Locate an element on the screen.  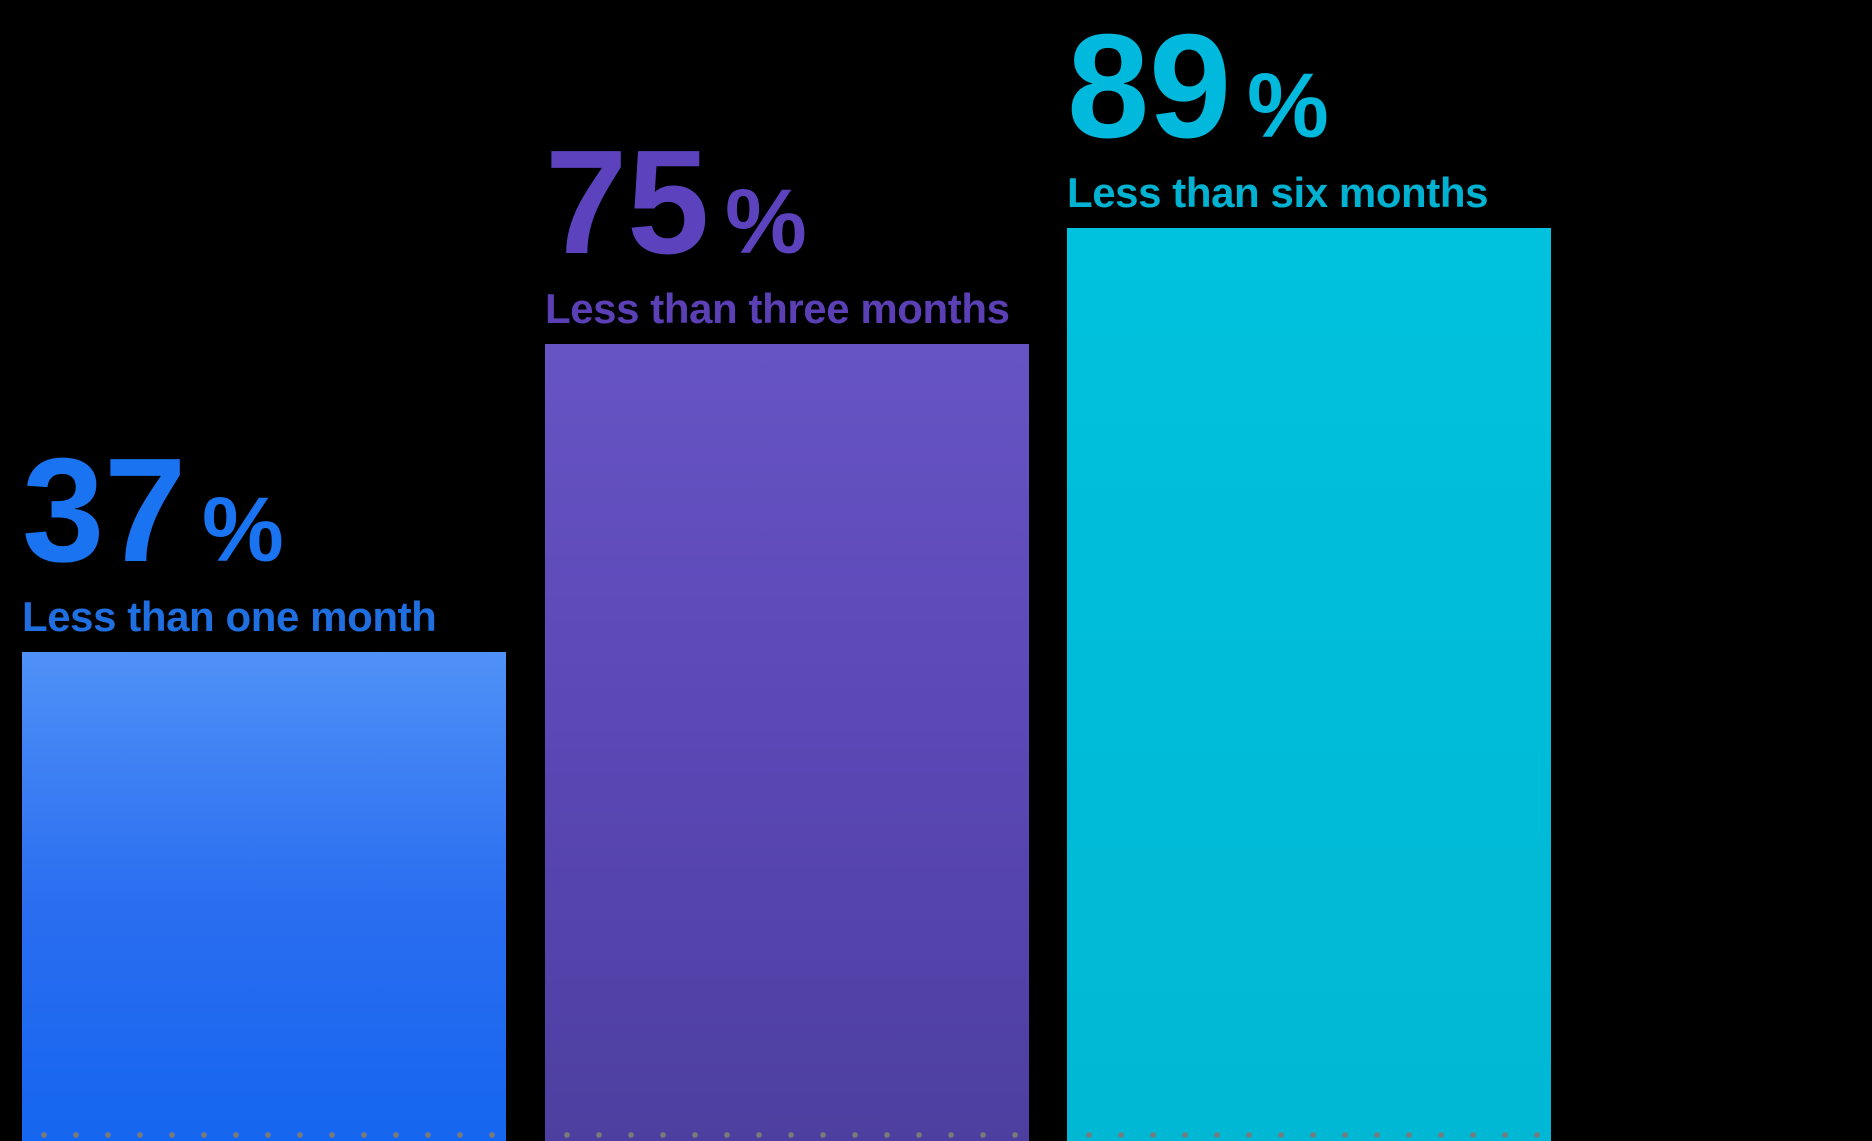
bar-label-block-1: 37 % Less than one month is located at coordinates (229, 534).